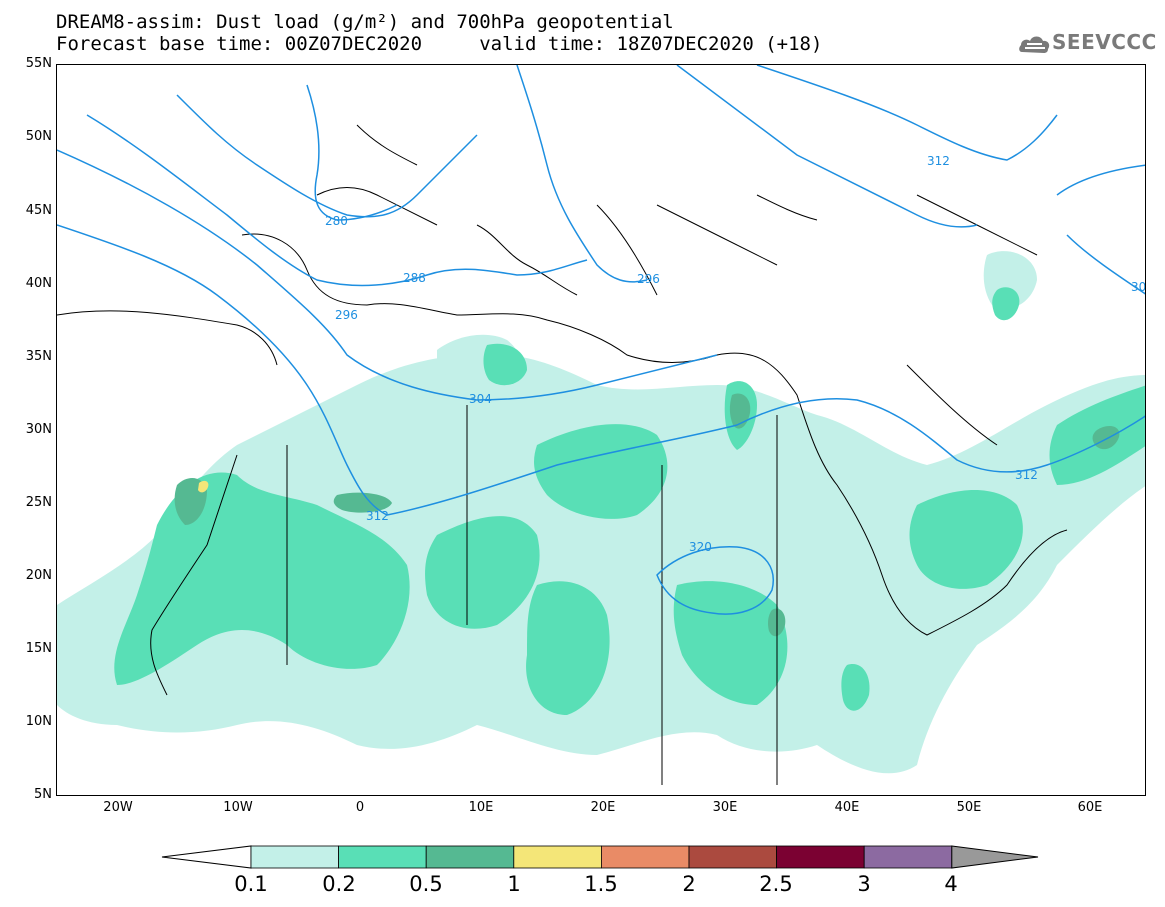 This screenshot has height=907, width=1165. Describe the element at coordinates (38, 429) in the screenshot. I see `lat-label: 30N` at that location.